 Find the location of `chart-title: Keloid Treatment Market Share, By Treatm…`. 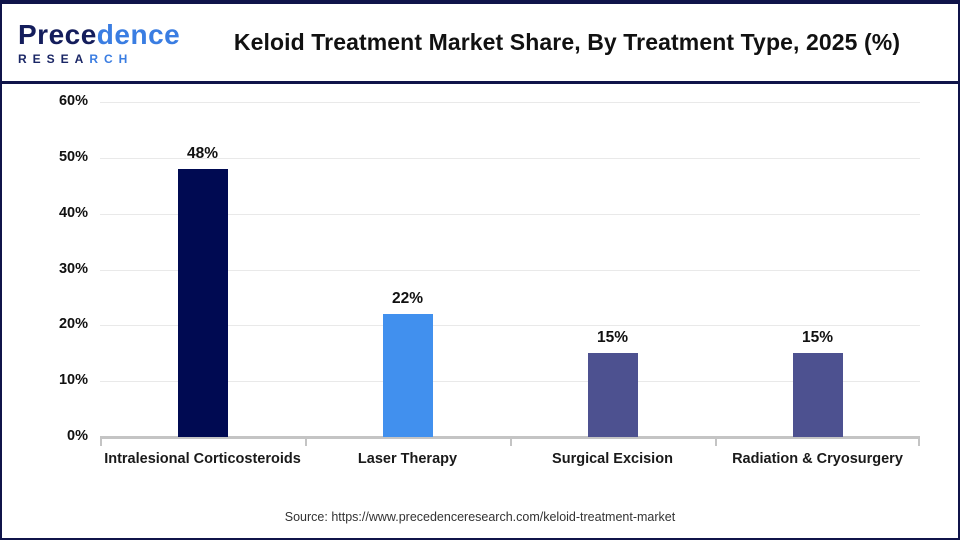

chart-title: Keloid Treatment Market Share, By Treatm… is located at coordinates (567, 42).